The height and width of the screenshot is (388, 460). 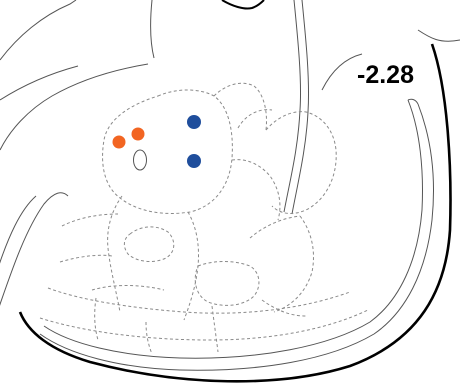 I want to click on top-arc, so click(x=243, y=5).